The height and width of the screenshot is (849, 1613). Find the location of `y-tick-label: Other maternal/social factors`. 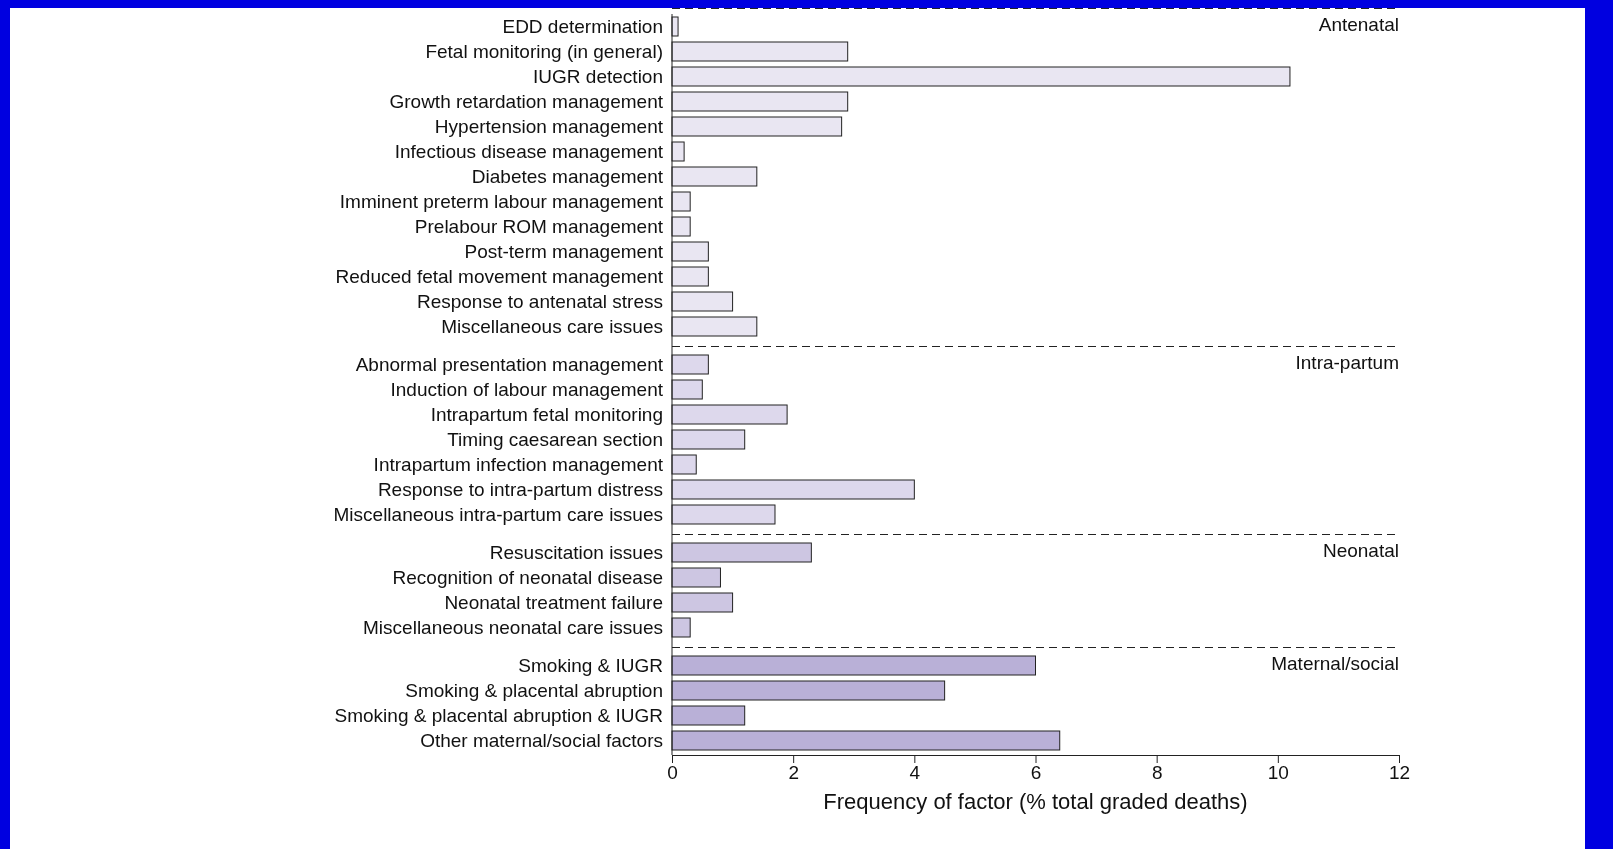

y-tick-label: Other maternal/social factors is located at coordinates (541, 741).